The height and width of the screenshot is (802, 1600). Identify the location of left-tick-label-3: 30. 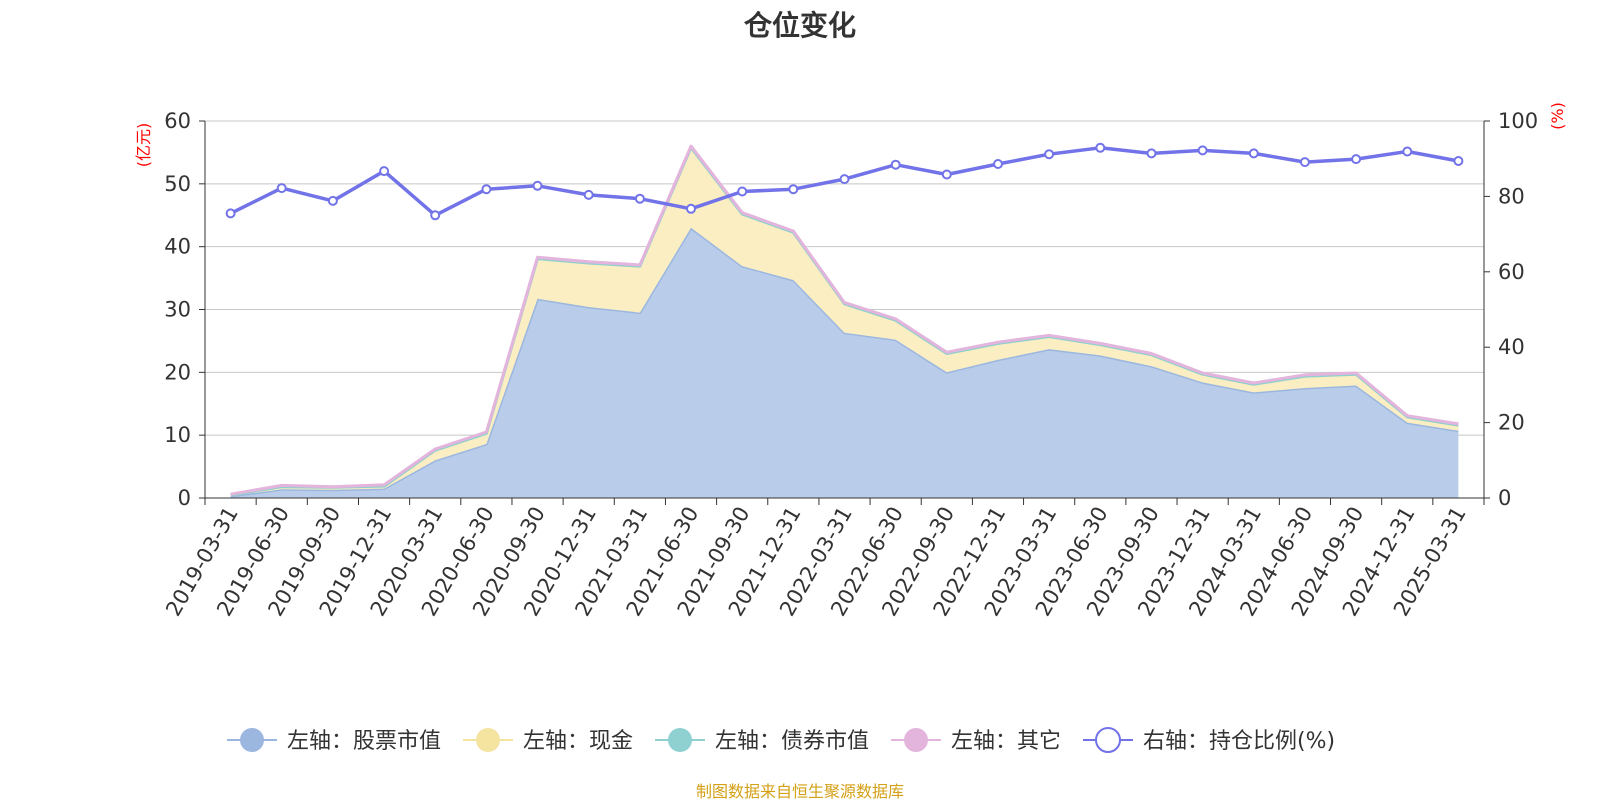
(177, 310).